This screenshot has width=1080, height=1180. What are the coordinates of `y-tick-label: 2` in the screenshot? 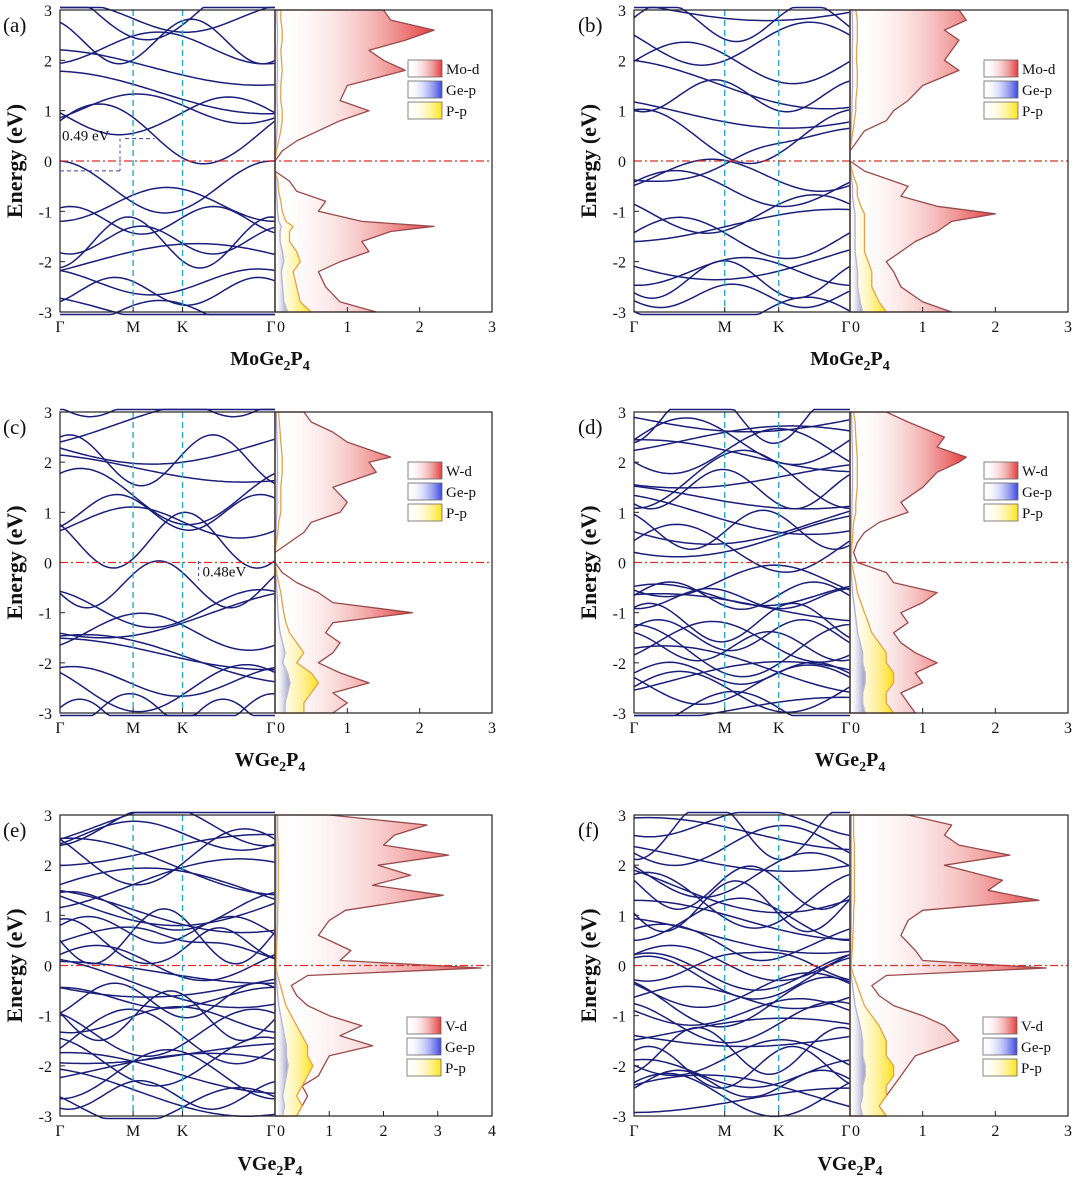 It's located at (622, 61).